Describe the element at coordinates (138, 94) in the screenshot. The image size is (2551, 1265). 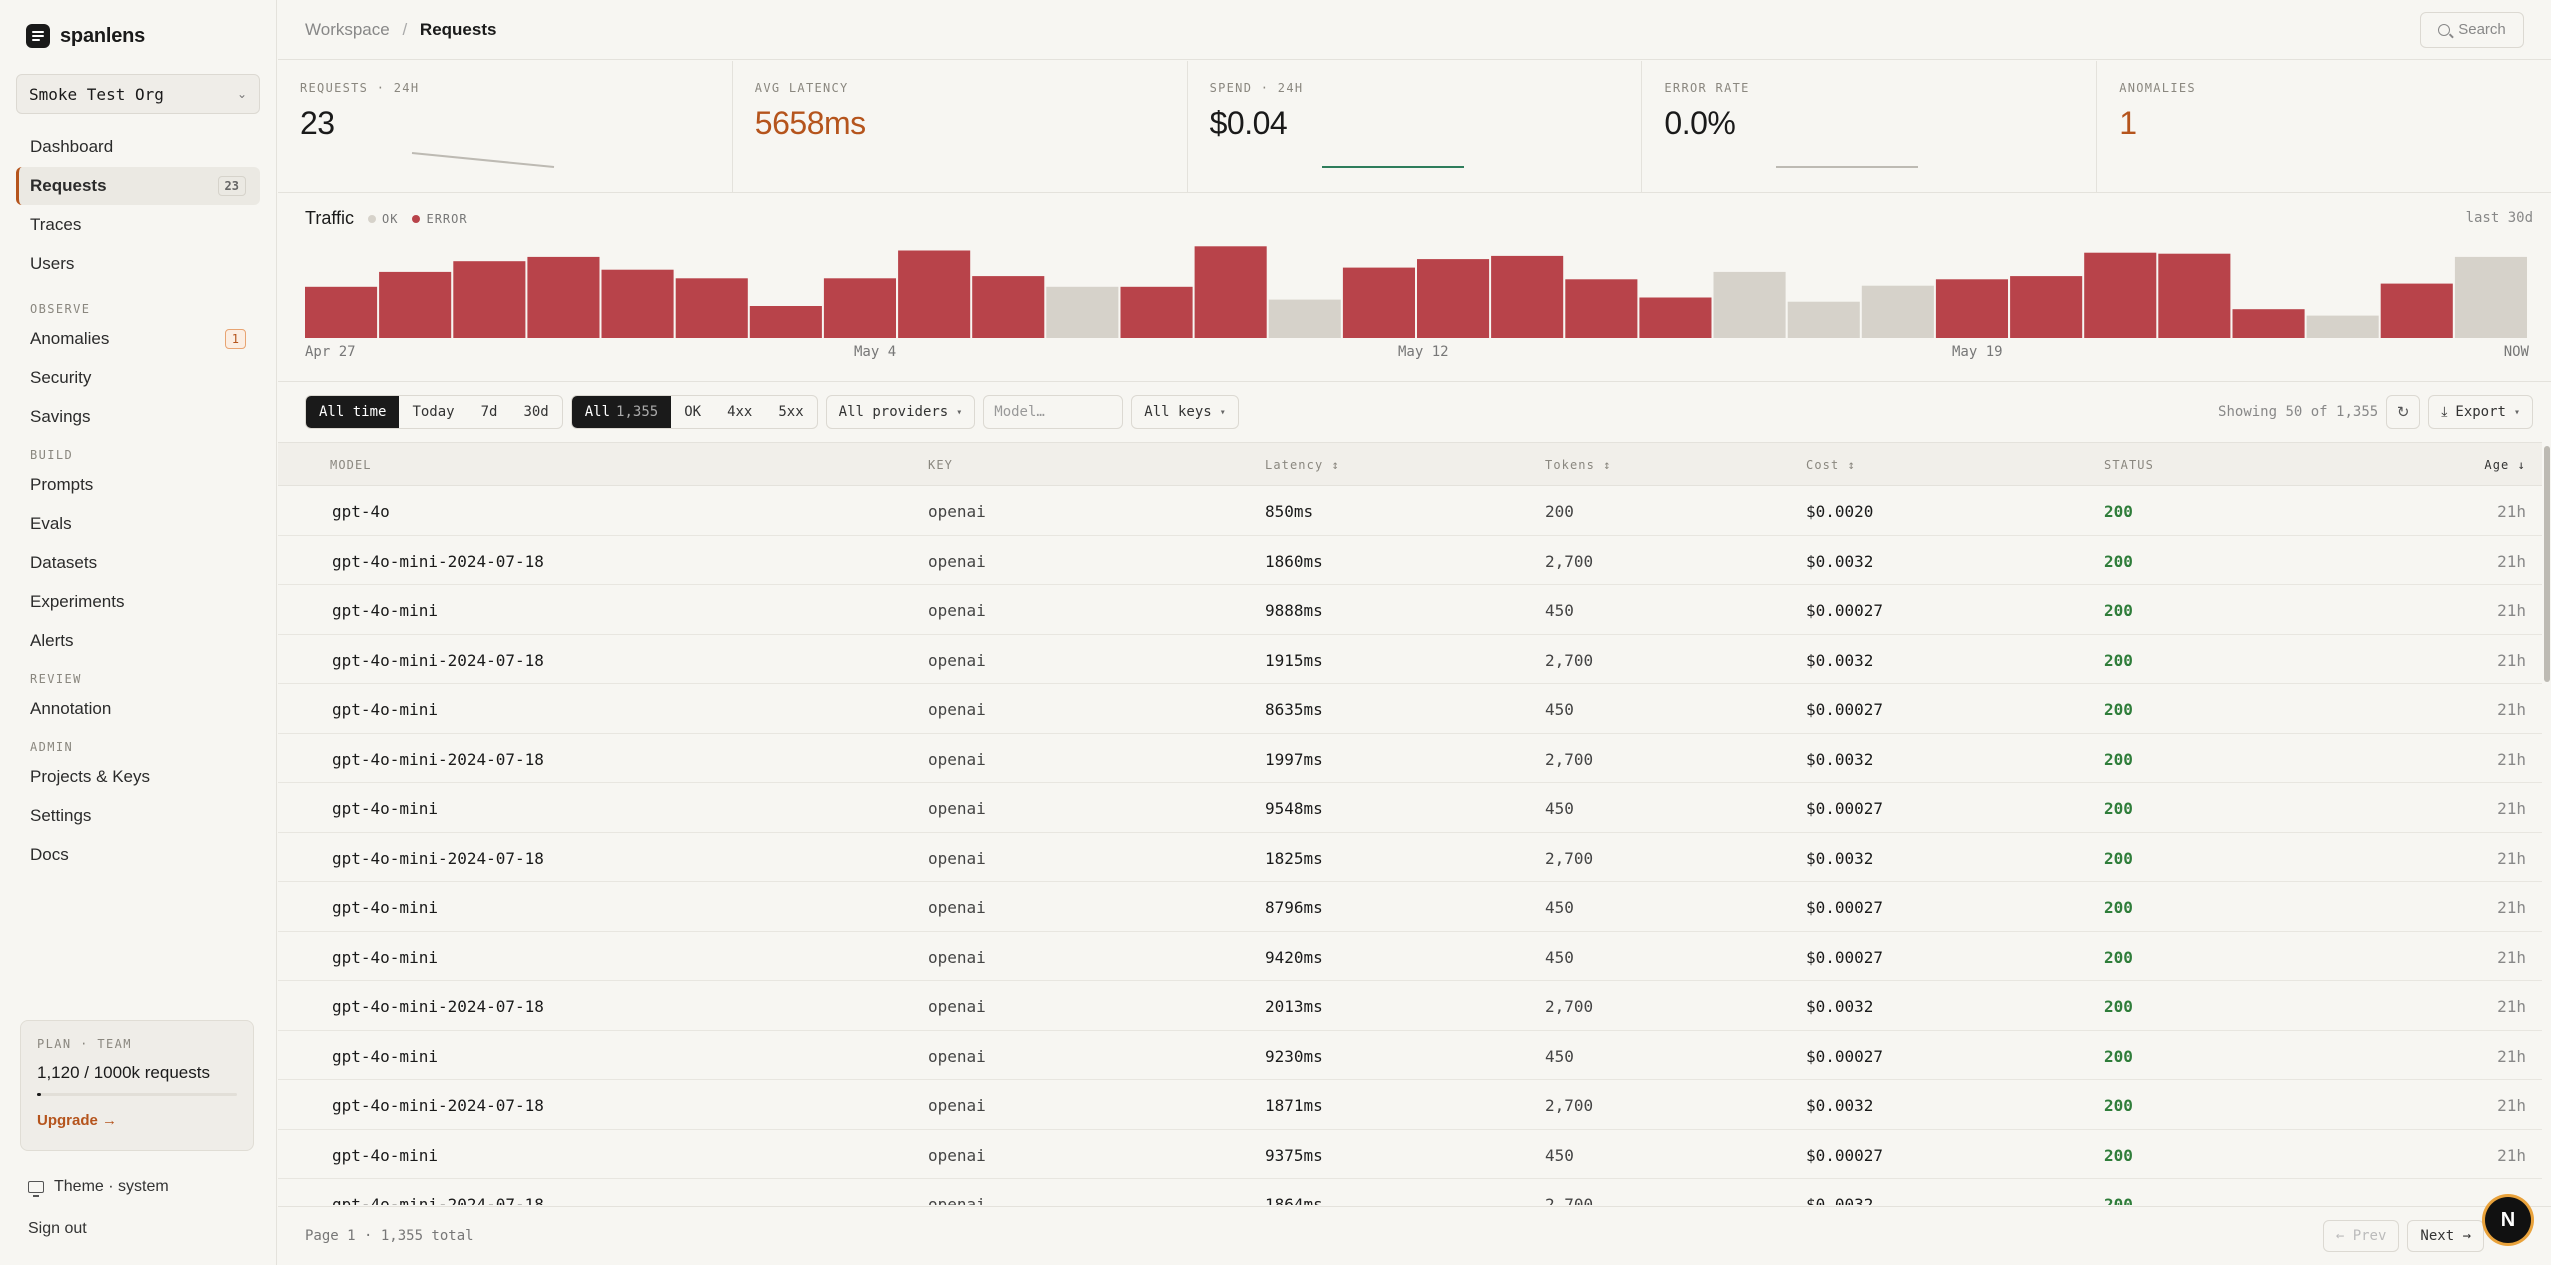
I see `org-switcher: Smoke Test Org ⌄` at that location.